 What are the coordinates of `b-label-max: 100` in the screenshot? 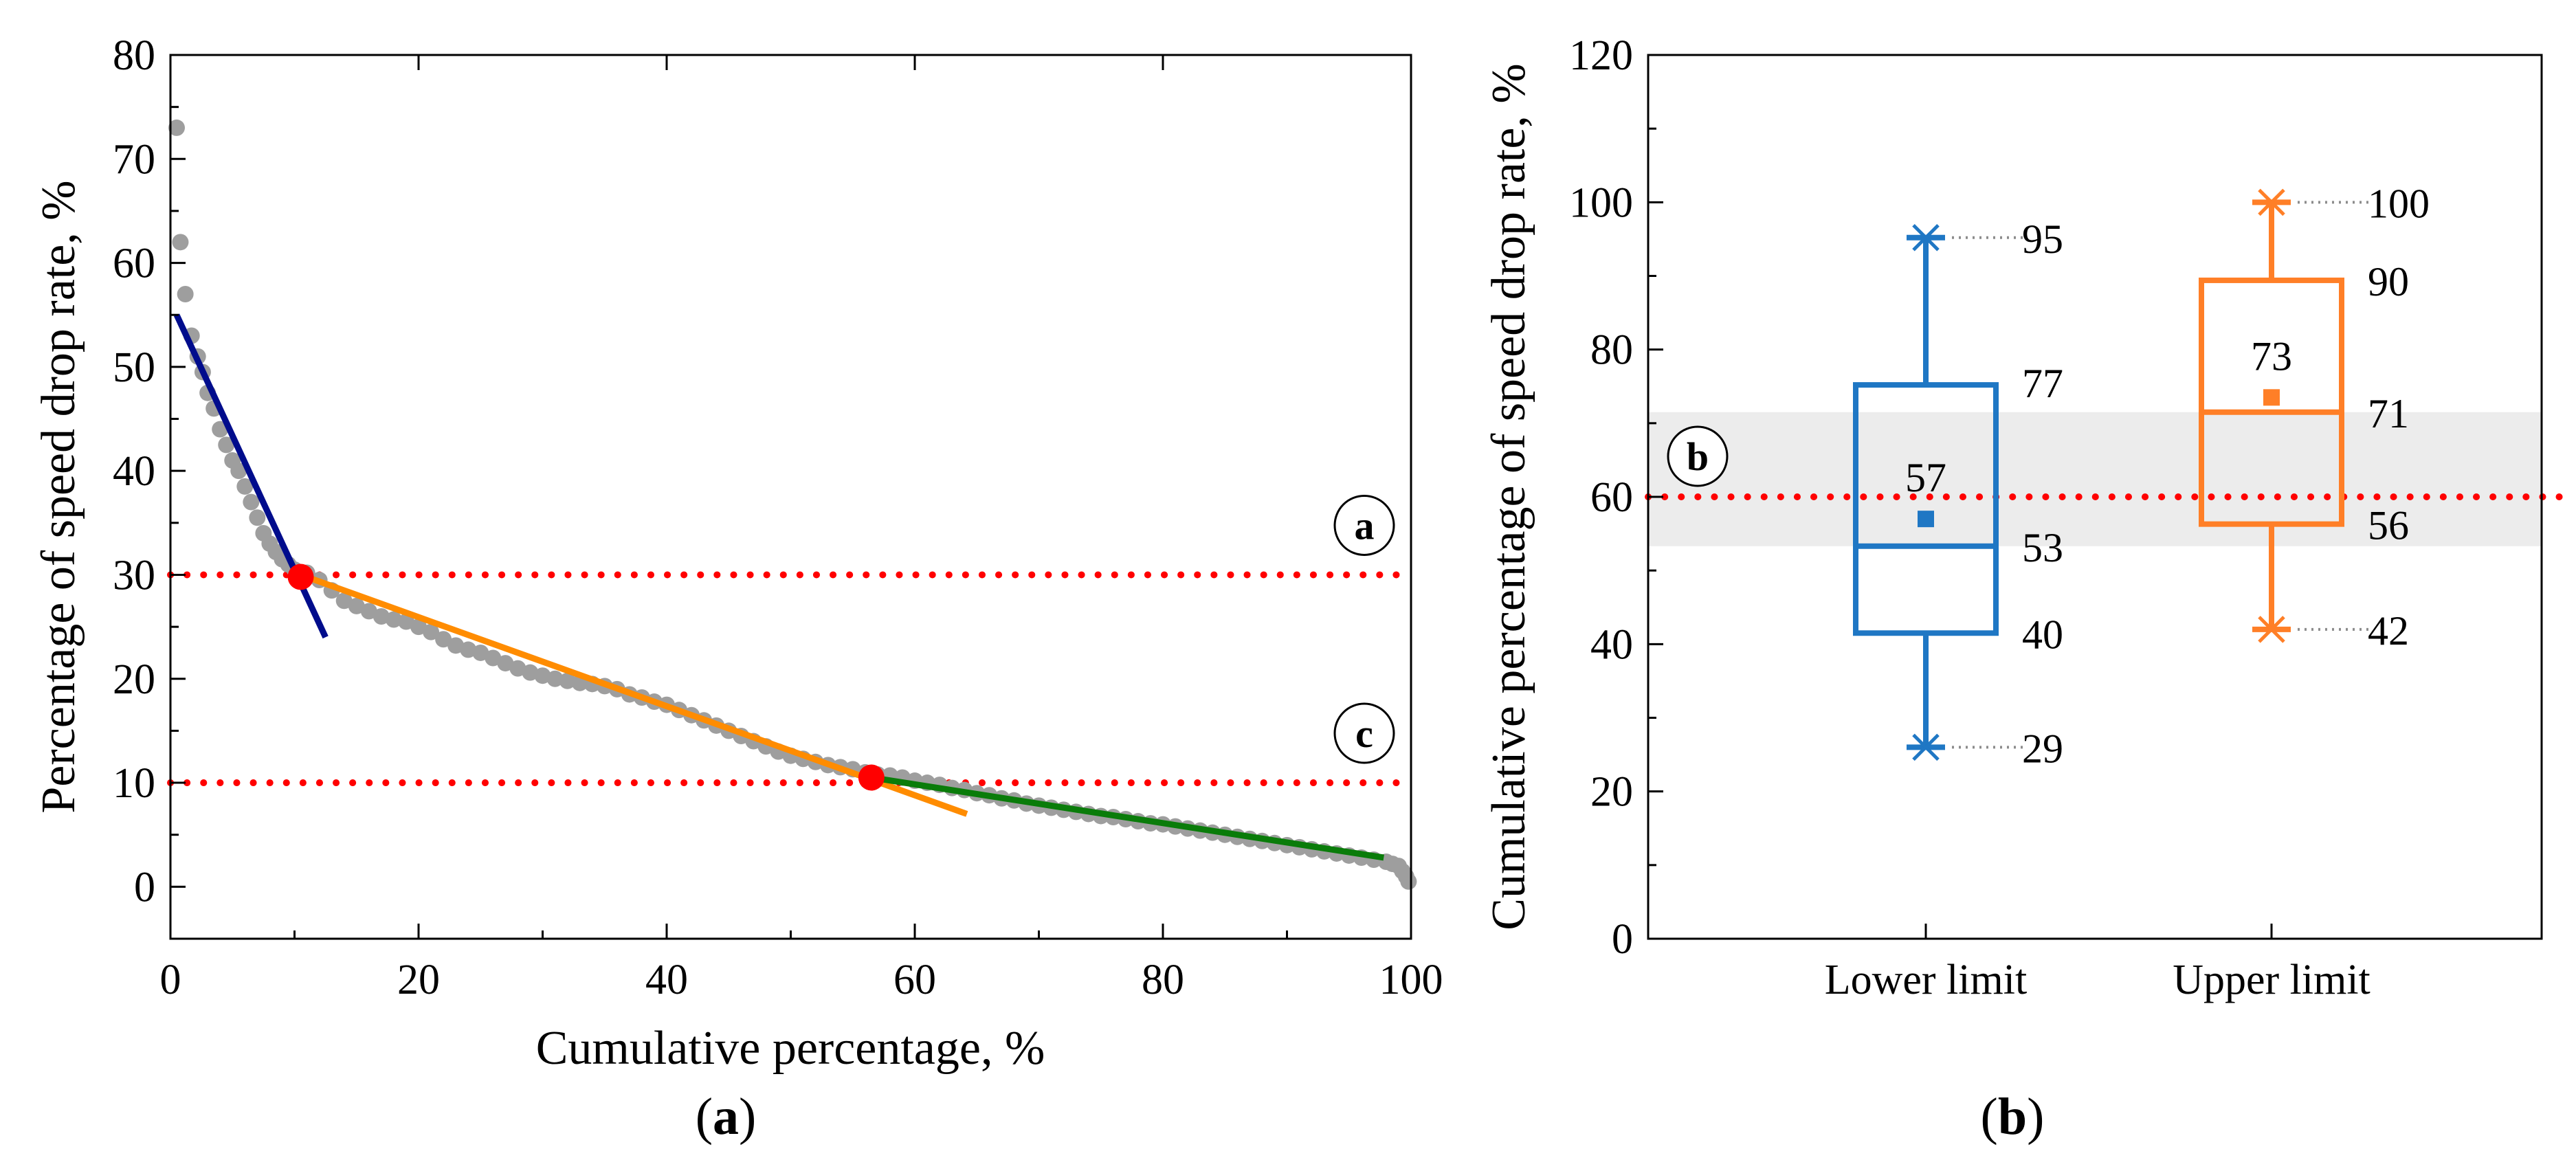 It's located at (2399, 204).